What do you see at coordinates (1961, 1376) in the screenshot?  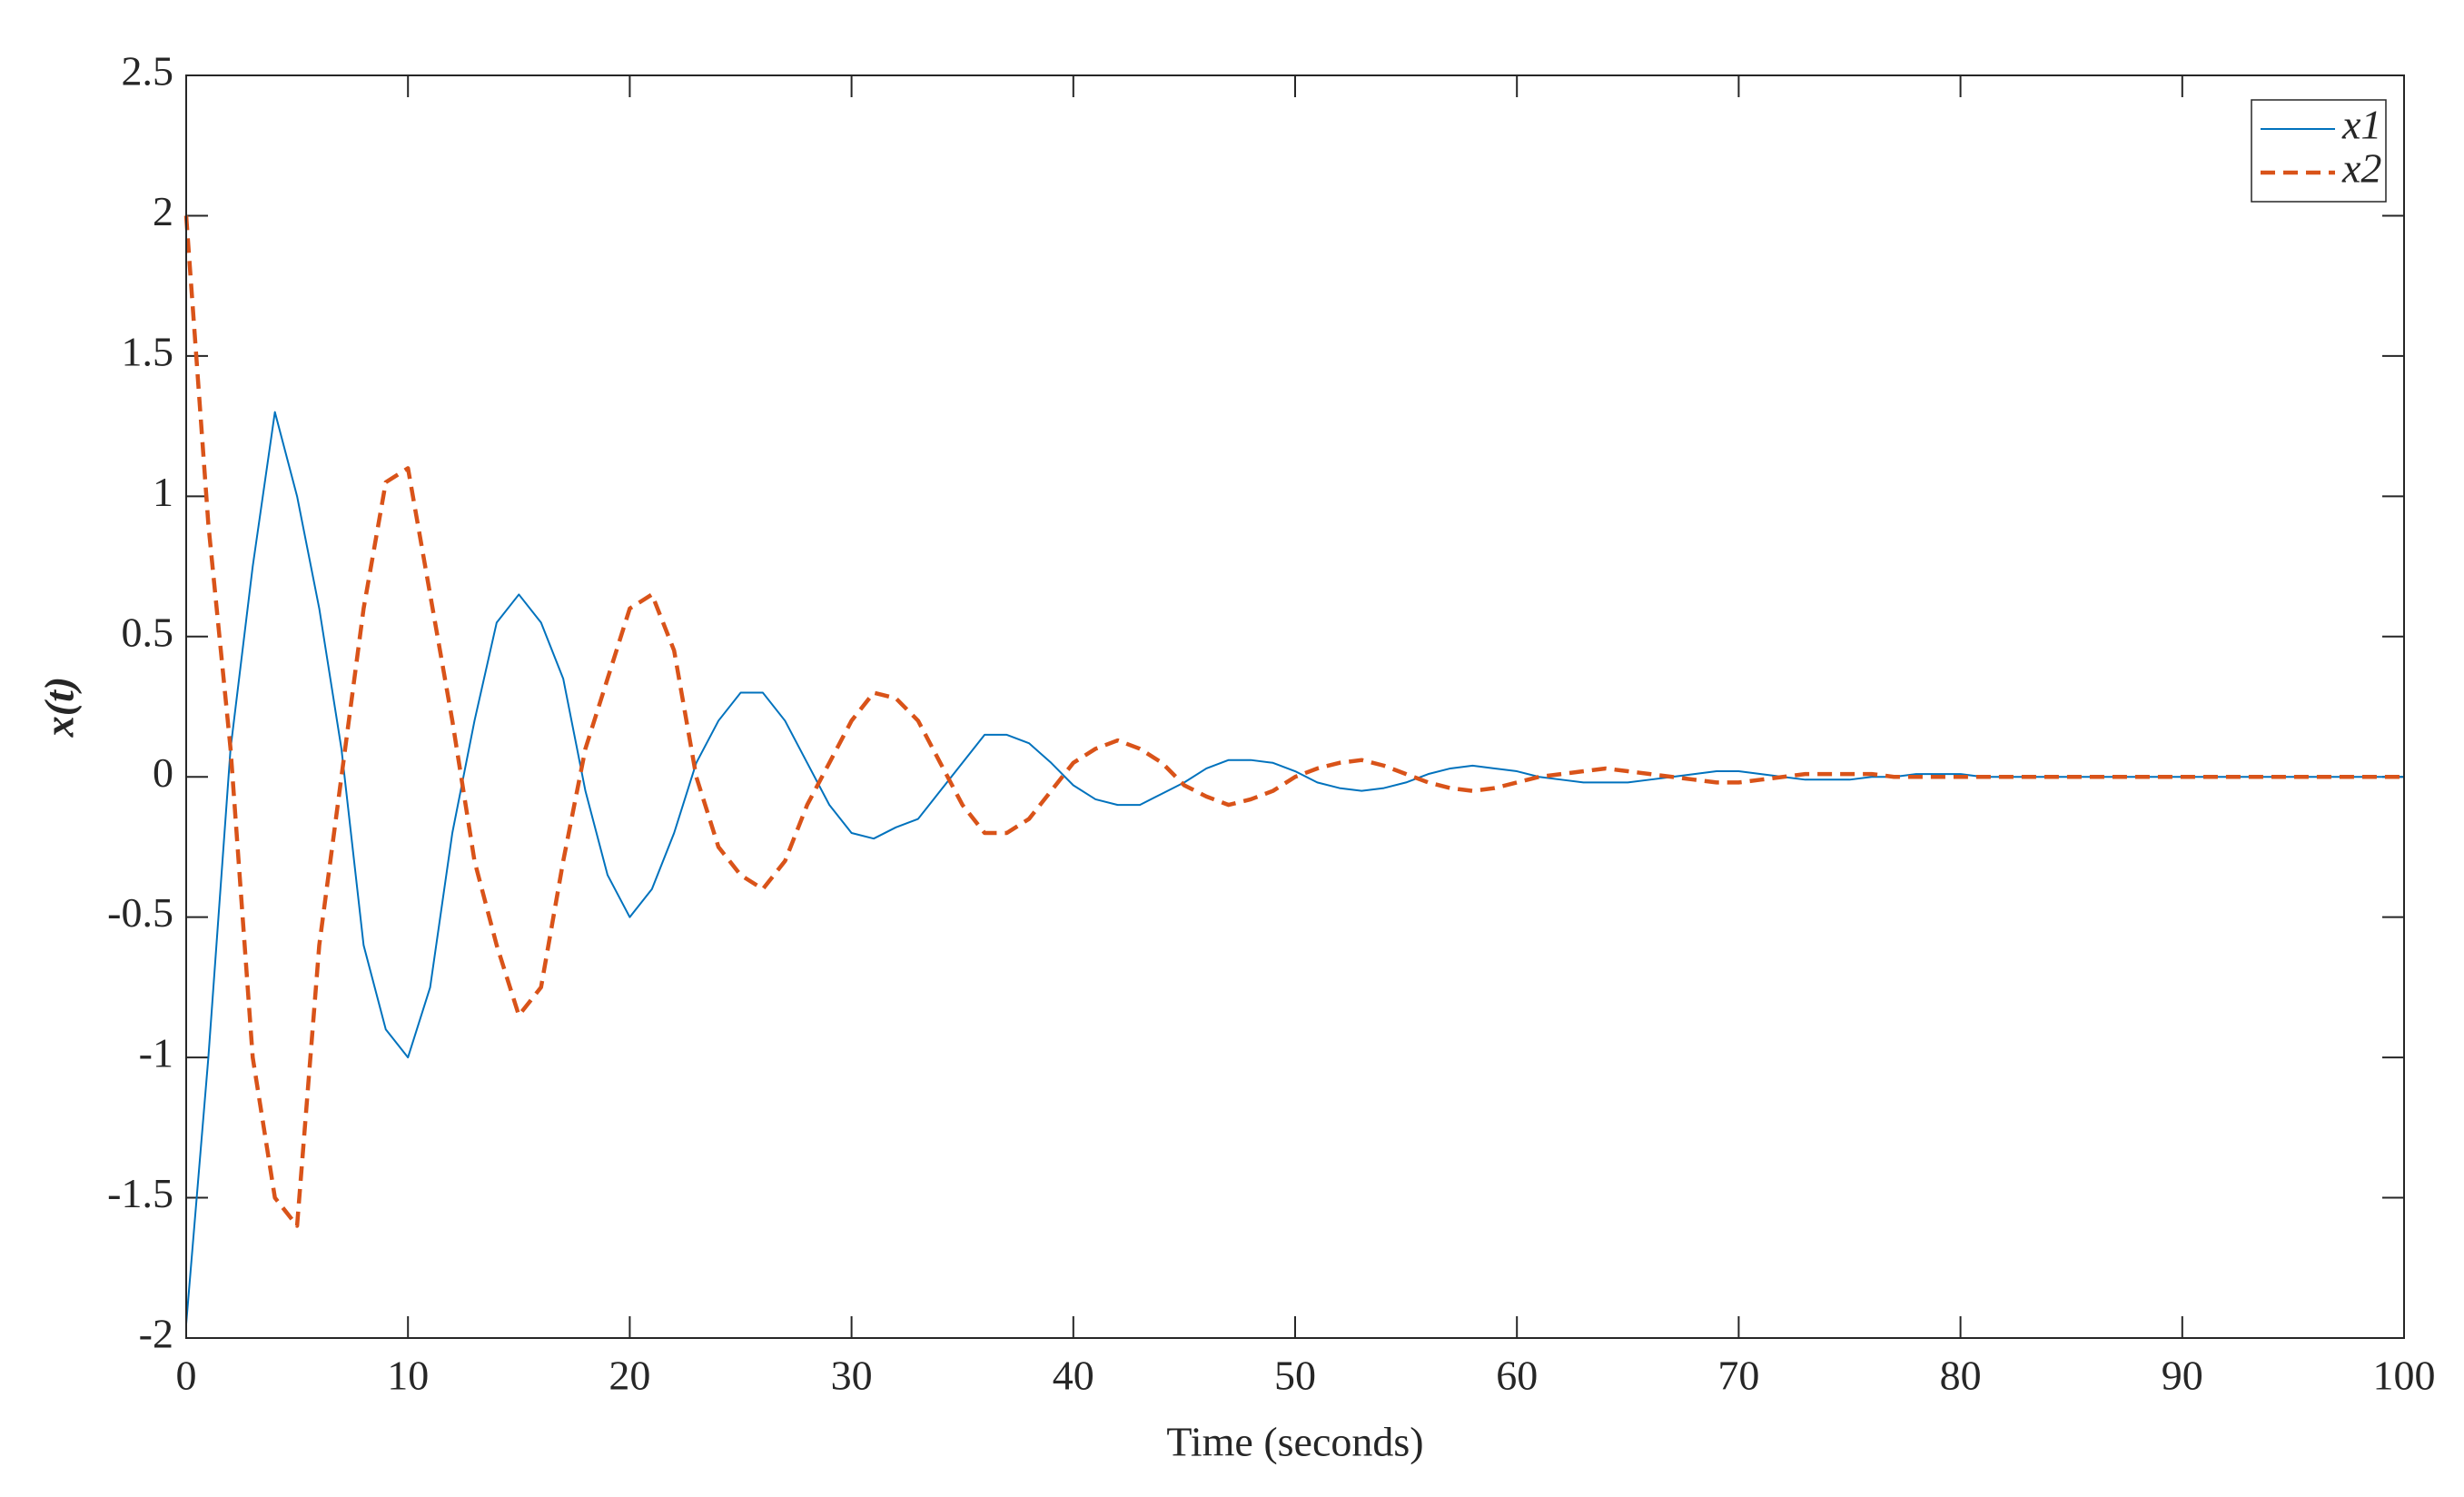 I see `x-tick-label: 80` at bounding box center [1961, 1376].